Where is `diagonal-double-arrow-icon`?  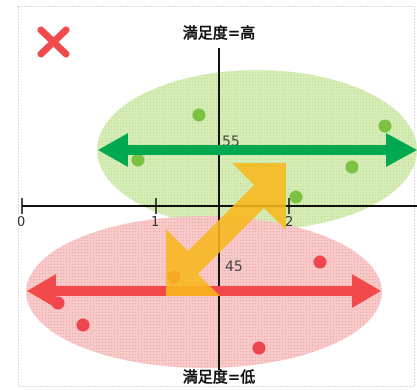
diagonal-double-arrow-icon is located at coordinates (226, 229).